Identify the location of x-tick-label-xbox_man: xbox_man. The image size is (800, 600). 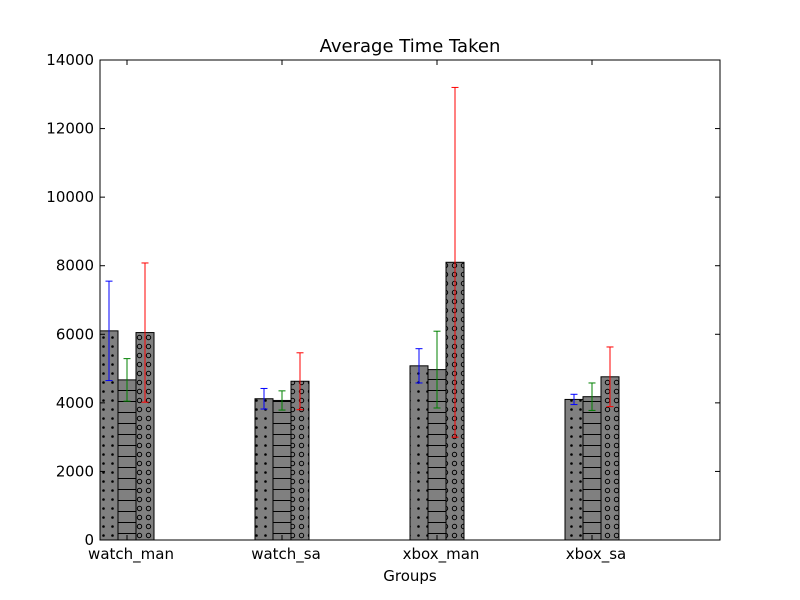
(441, 554).